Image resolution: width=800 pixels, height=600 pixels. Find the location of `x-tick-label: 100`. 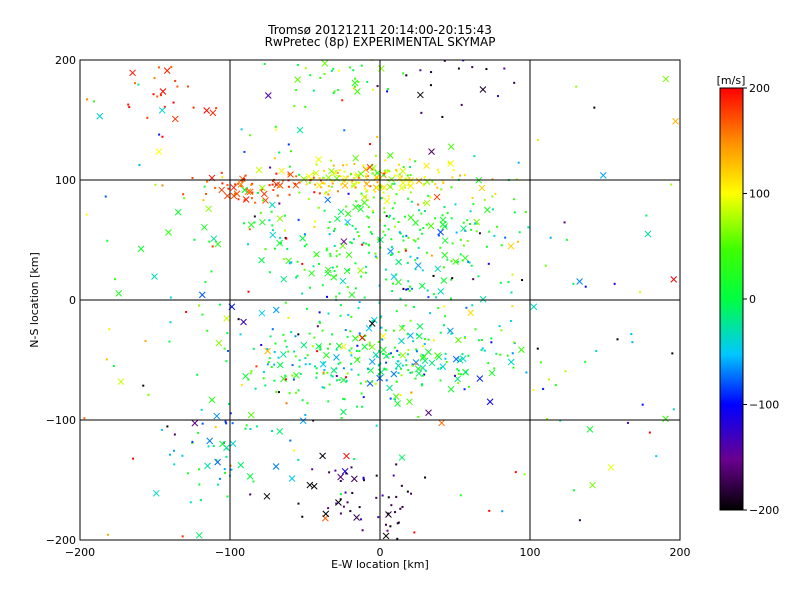

x-tick-label: 100 is located at coordinates (530, 552).